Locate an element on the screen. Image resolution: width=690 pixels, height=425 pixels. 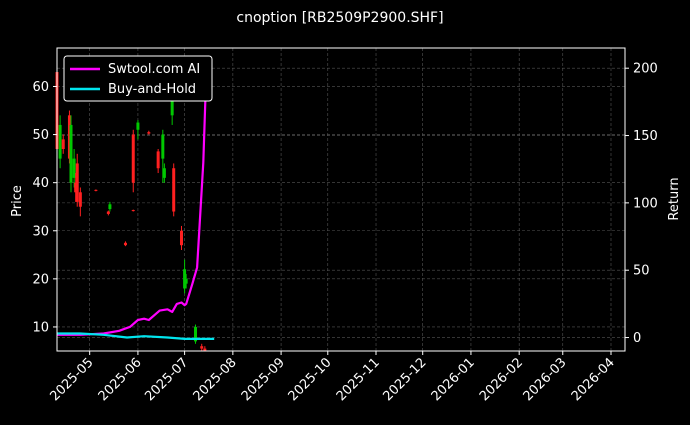
left-tick-label-3: 40 is located at coordinates (40, 183).